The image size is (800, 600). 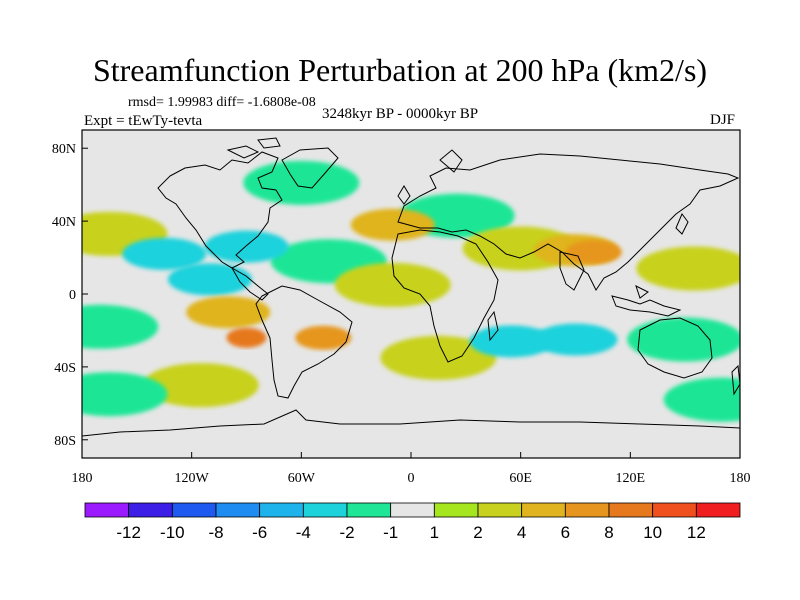 What do you see at coordinates (310, 168) in the screenshot?
I see `coastline-greenland` at bounding box center [310, 168].